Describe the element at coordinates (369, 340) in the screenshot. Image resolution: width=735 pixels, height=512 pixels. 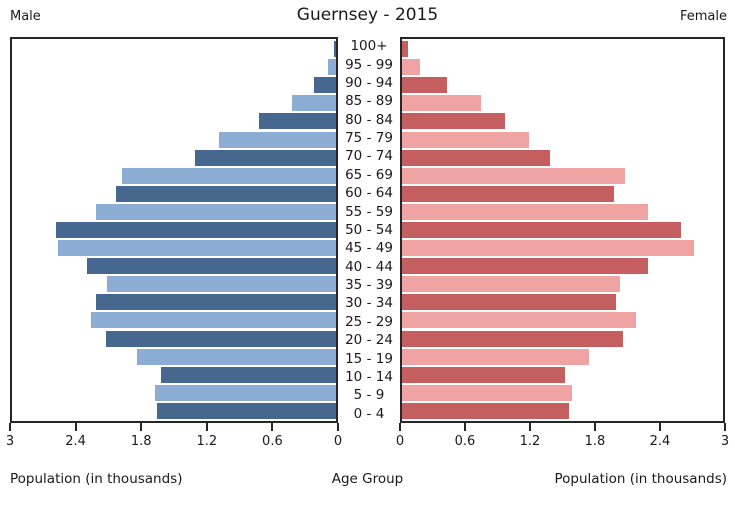
I see `age-group-label: 20 - 24` at that location.